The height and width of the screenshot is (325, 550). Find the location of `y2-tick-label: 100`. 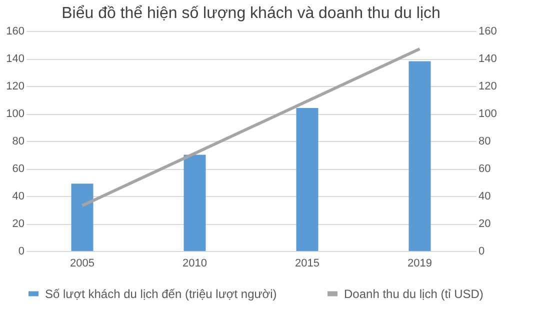

y2-tick-label: 100 is located at coordinates (487, 114).